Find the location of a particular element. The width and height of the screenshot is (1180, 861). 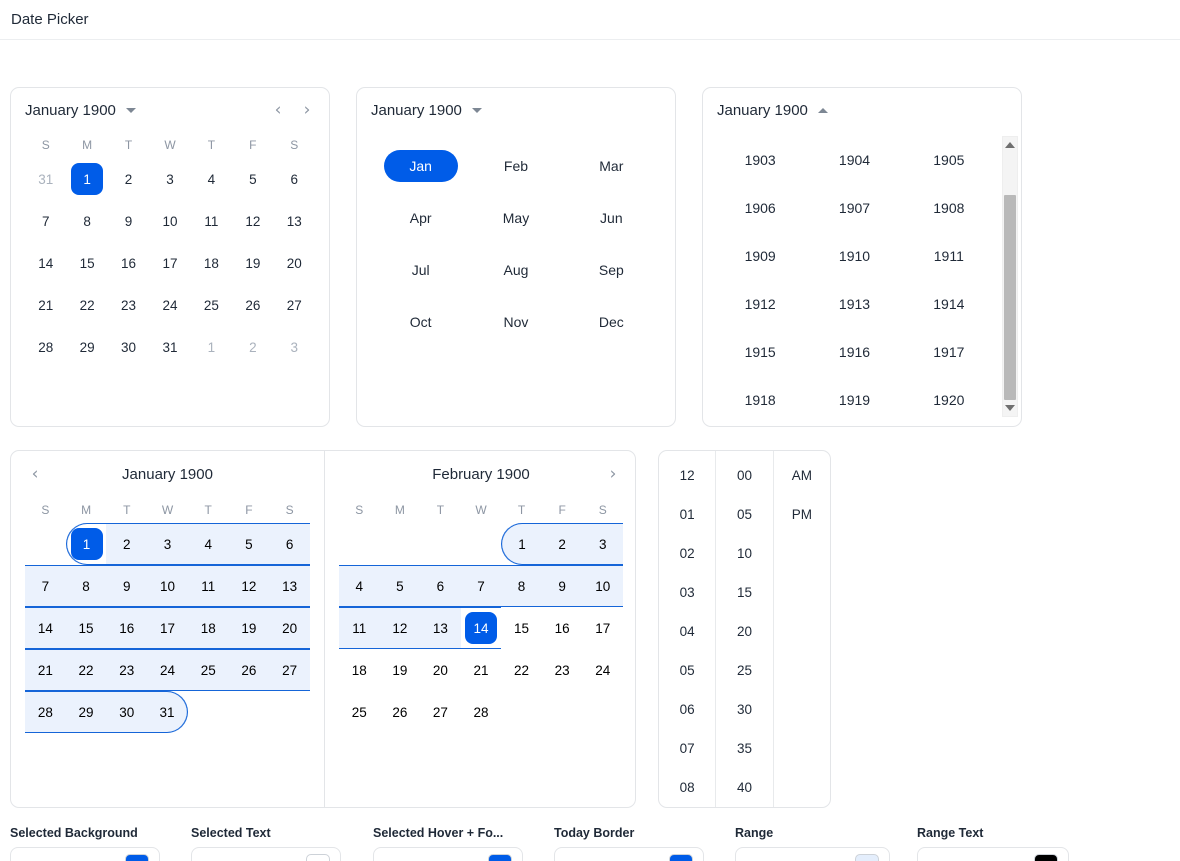

day-cell: 23 is located at coordinates (128, 305).